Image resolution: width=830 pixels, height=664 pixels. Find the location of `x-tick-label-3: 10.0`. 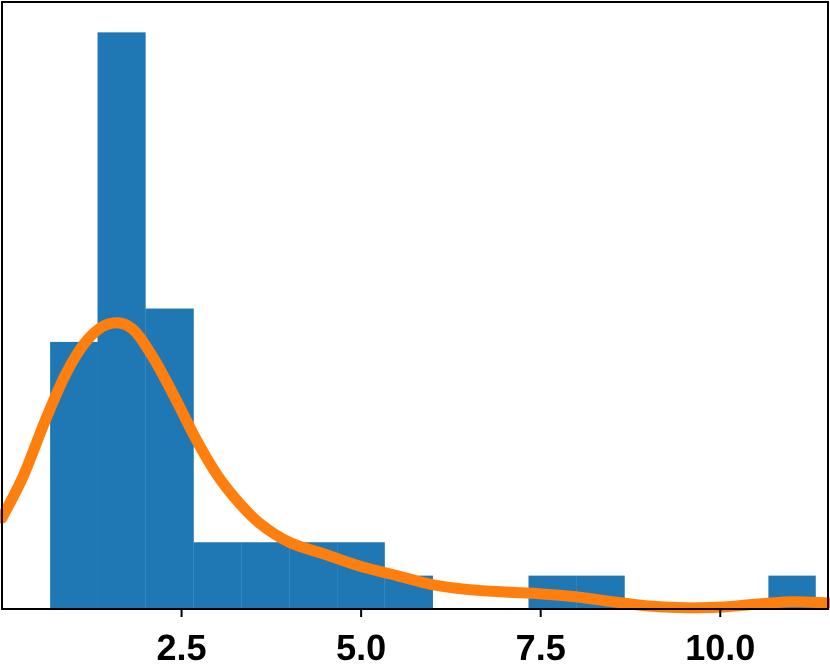

x-tick-label-3: 10.0 is located at coordinates (720, 645).